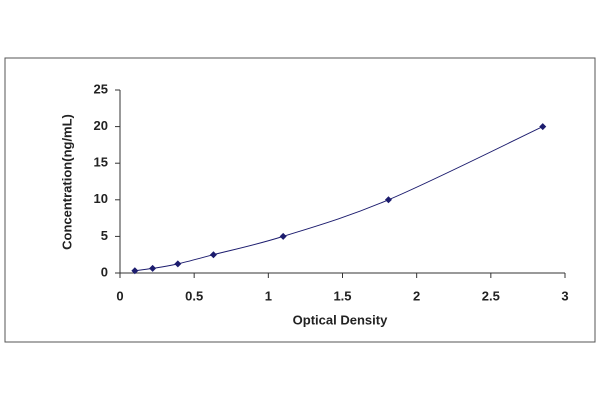  What do you see at coordinates (101, 162) in the screenshot?
I see `y-tick-label: 15` at bounding box center [101, 162].